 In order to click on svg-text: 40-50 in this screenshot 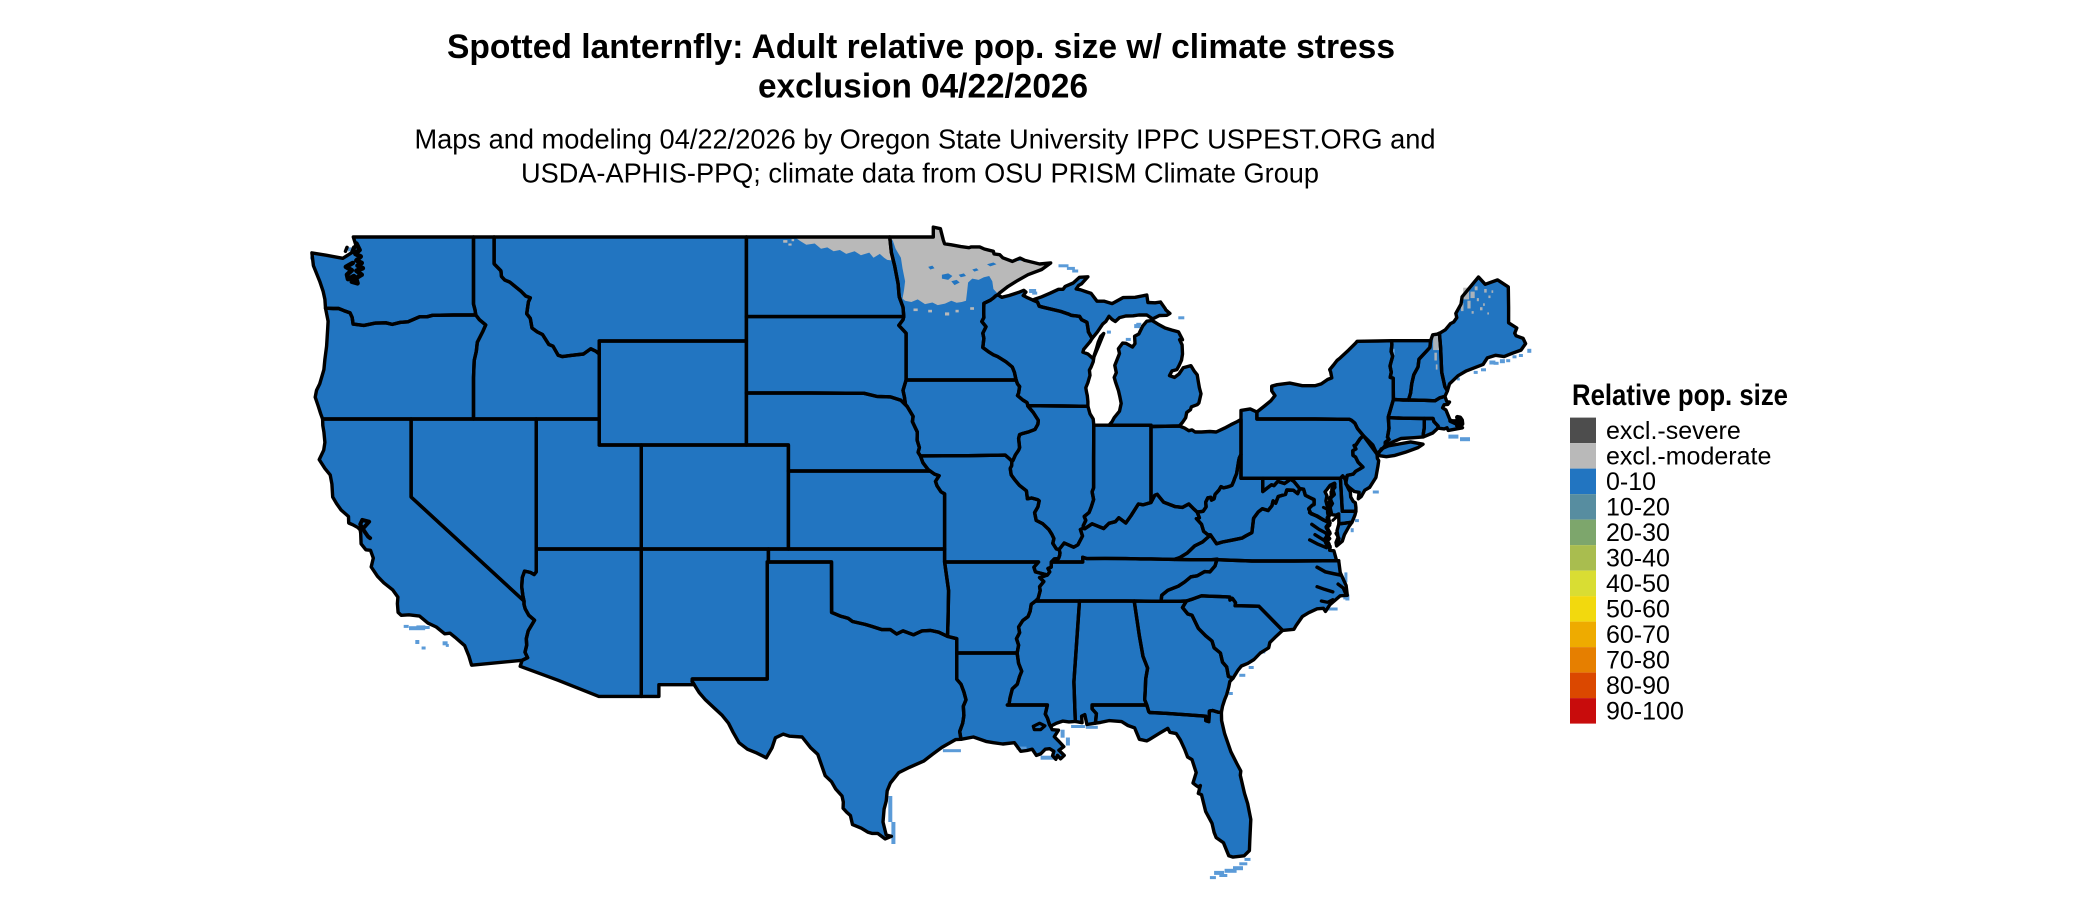, I will do `click(1638, 584)`.